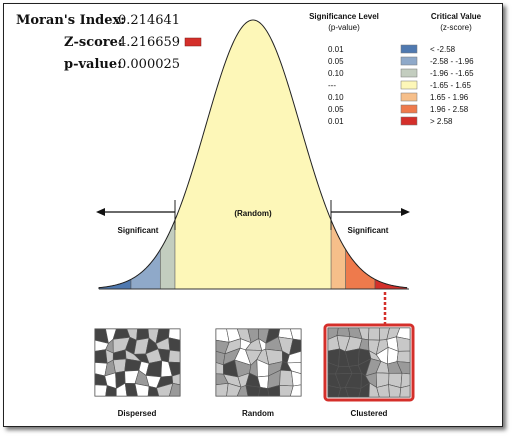 This screenshot has height=436, width=512. Describe the element at coordinates (452, 61) in the screenshot. I see `legend-z-range: -2.58 - -1.96` at that location.